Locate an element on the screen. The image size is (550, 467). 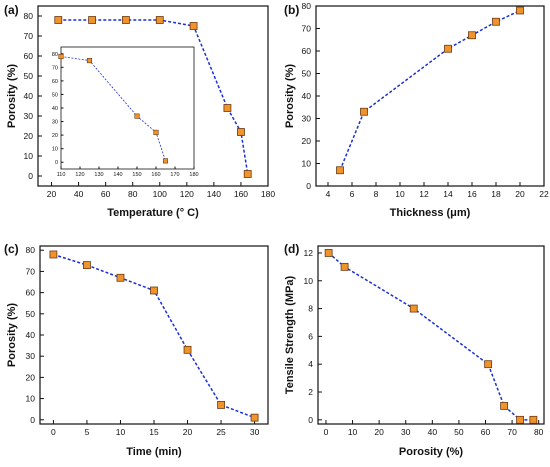
d-x-tick-label: 10 is located at coordinates (353, 432).